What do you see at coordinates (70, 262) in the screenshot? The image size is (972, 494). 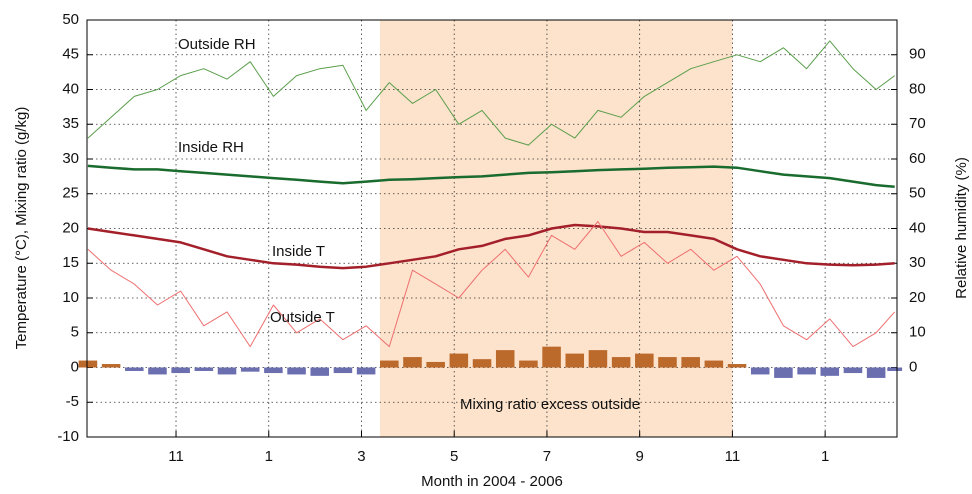 I see `y-tick-label: 15` at bounding box center [70, 262].